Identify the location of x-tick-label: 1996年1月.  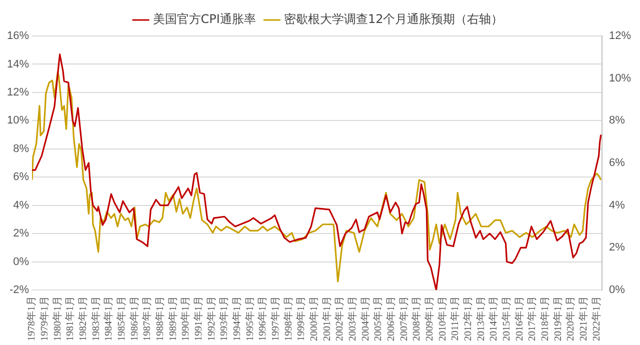
(262, 318).